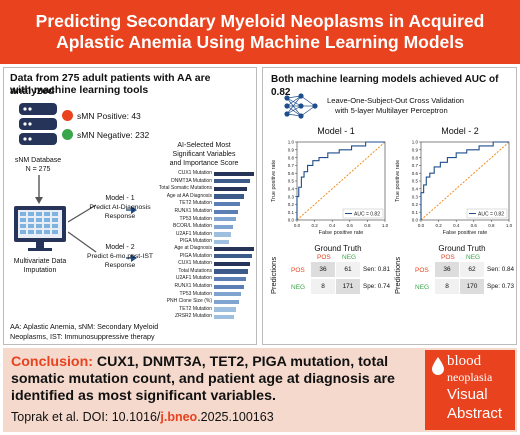 The image size is (520, 435). What do you see at coordinates (120, 256) in the screenshot?
I see `model2-desc-1: Predict 6-mo post-IST` at bounding box center [120, 256].